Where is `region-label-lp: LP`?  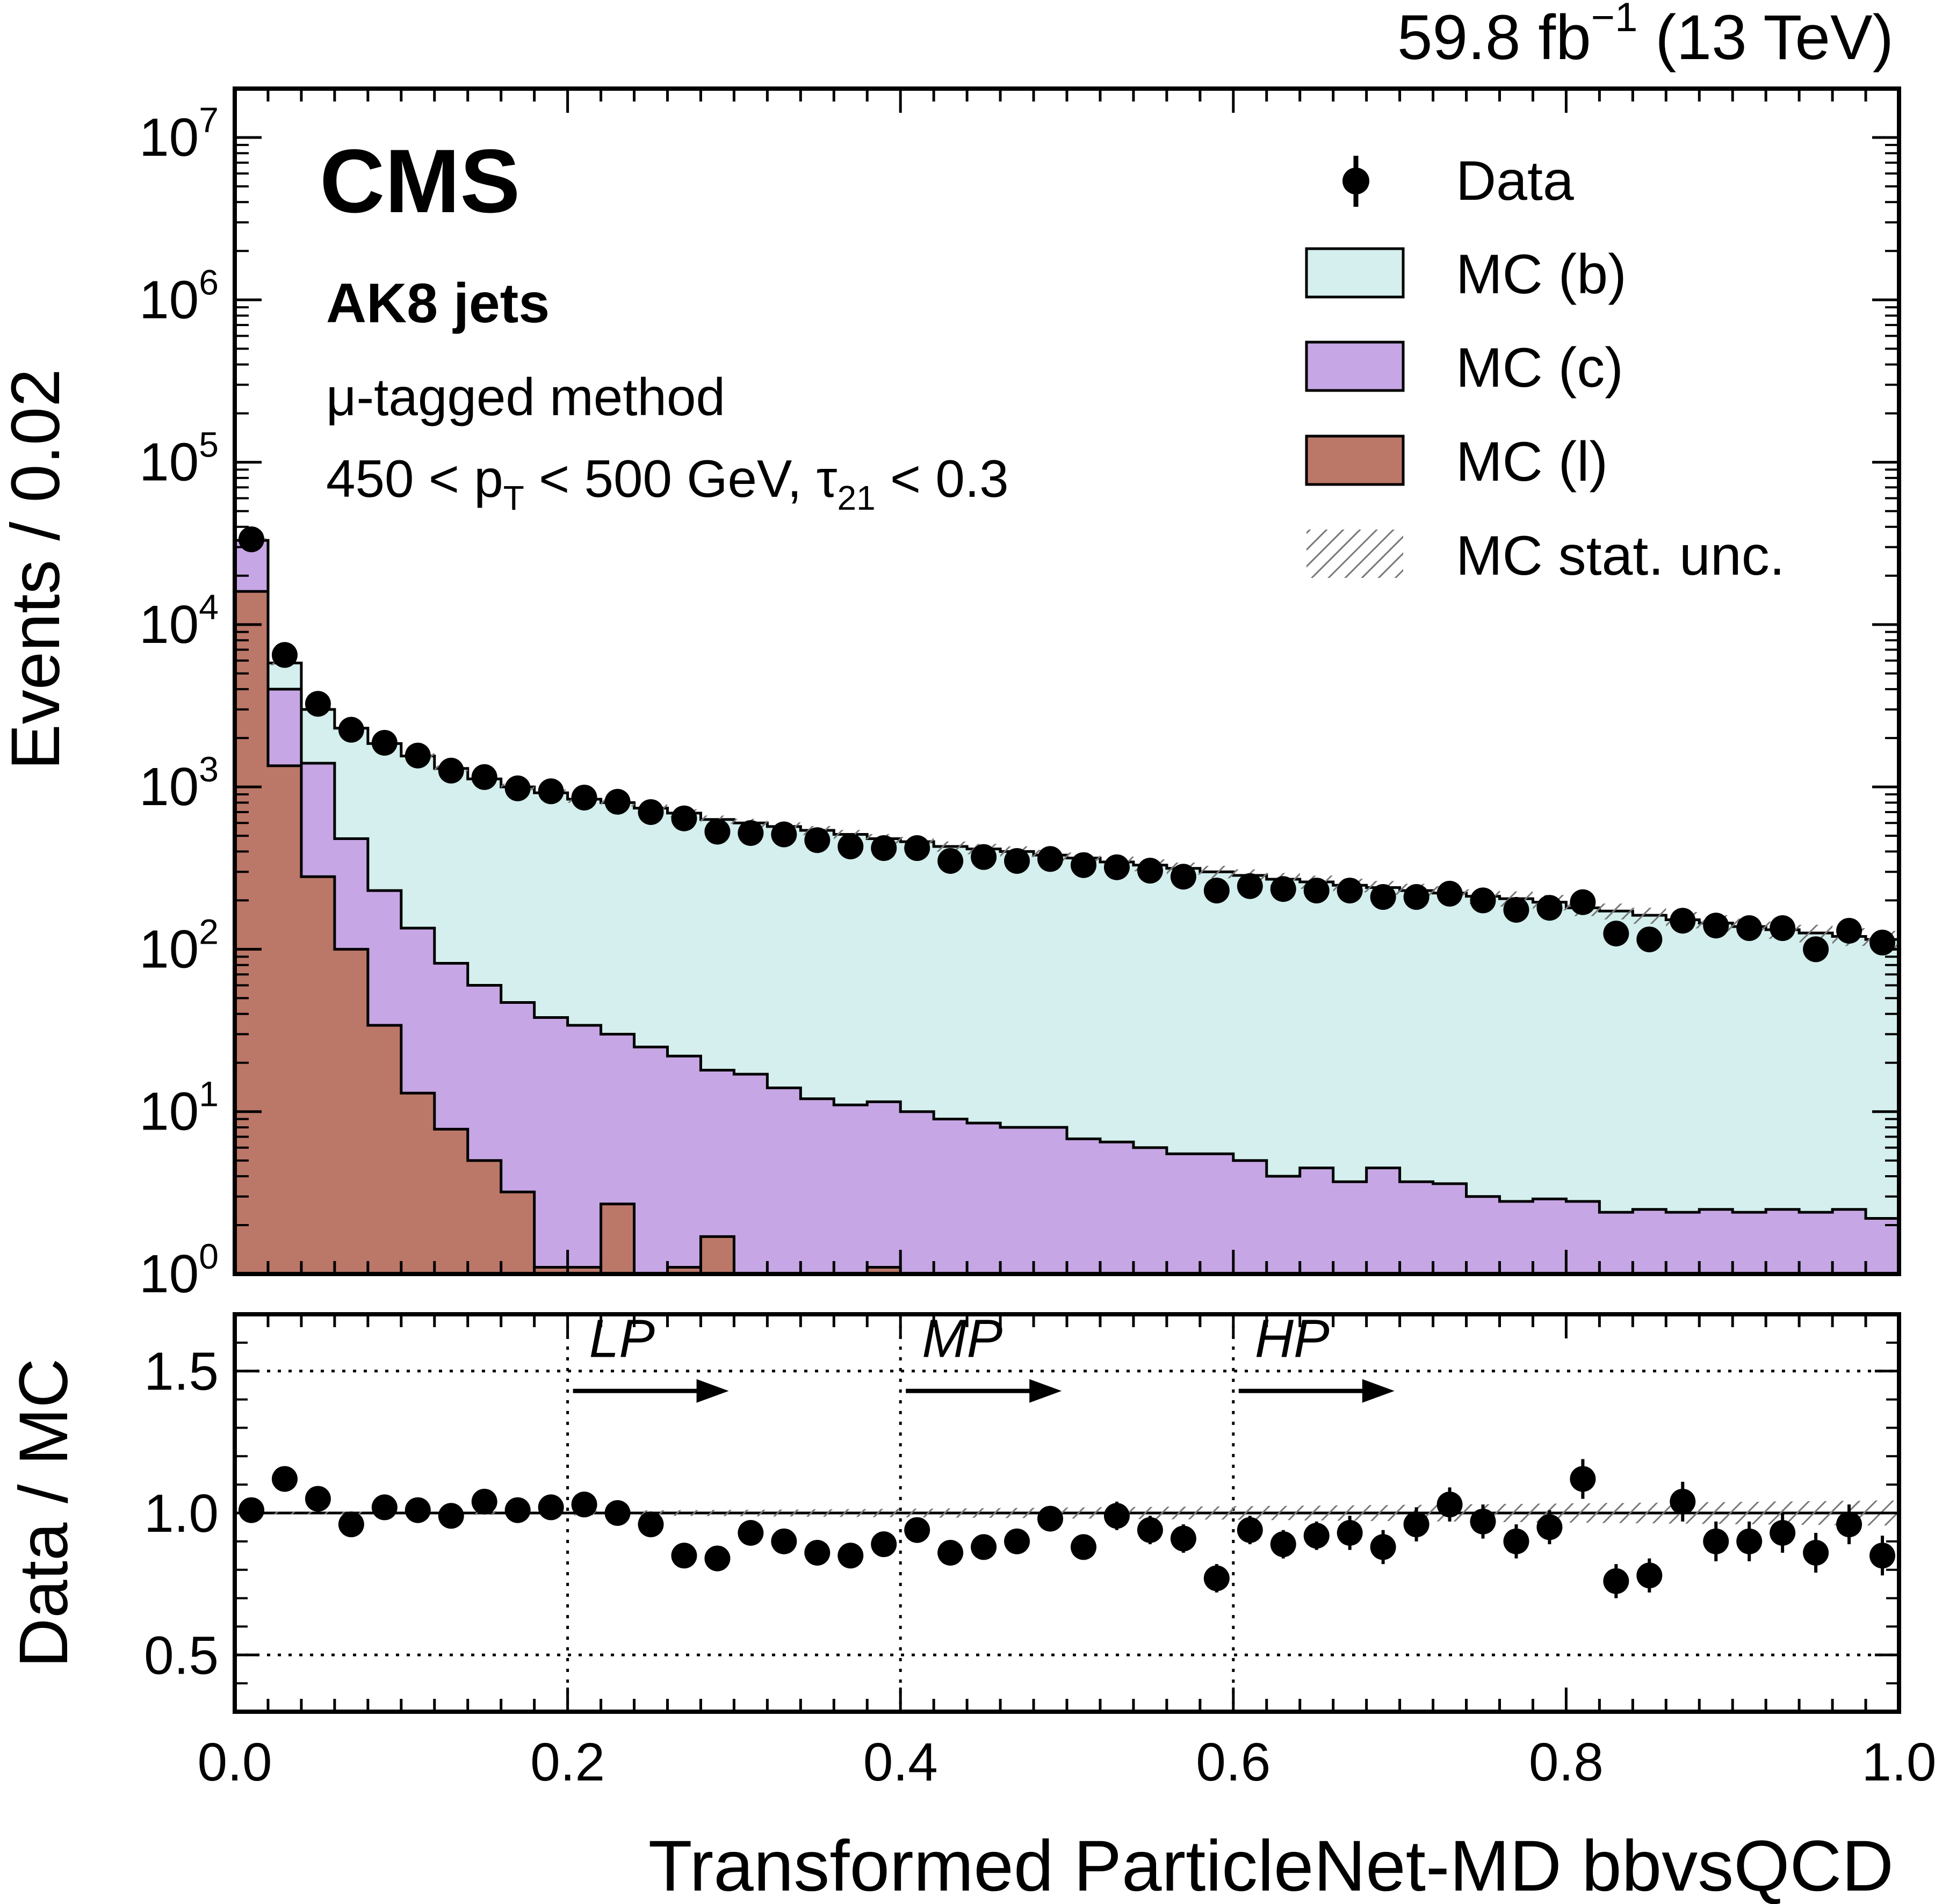
region-label-lp: LP is located at coordinates (622, 1338).